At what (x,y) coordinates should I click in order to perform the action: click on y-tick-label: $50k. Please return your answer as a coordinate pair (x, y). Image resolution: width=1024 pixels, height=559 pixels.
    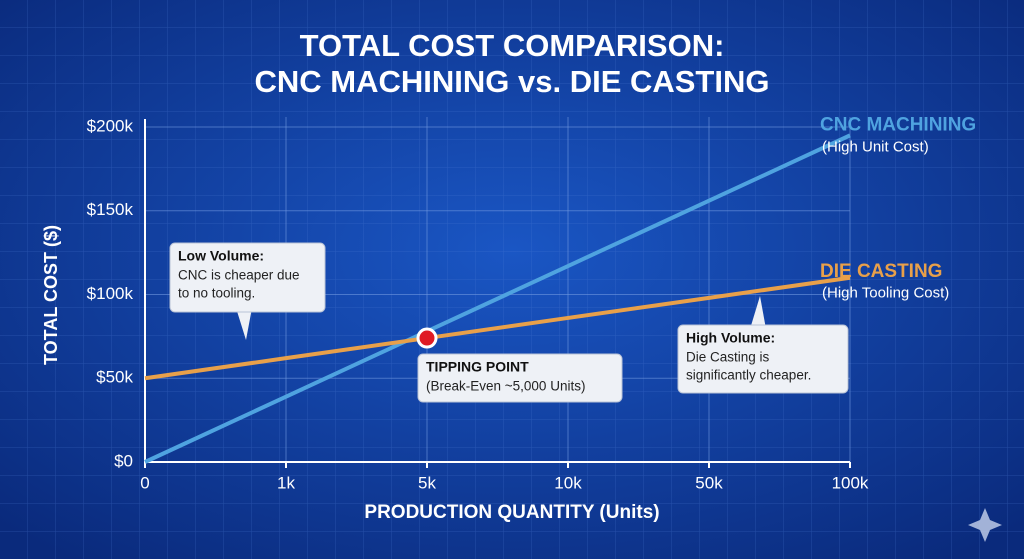
    Looking at the image, I should click on (114, 377).